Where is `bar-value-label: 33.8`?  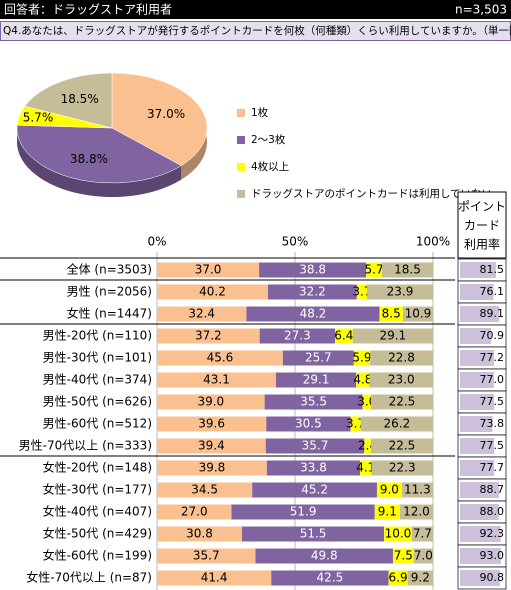 bar-value-label: 33.8 is located at coordinates (313, 468).